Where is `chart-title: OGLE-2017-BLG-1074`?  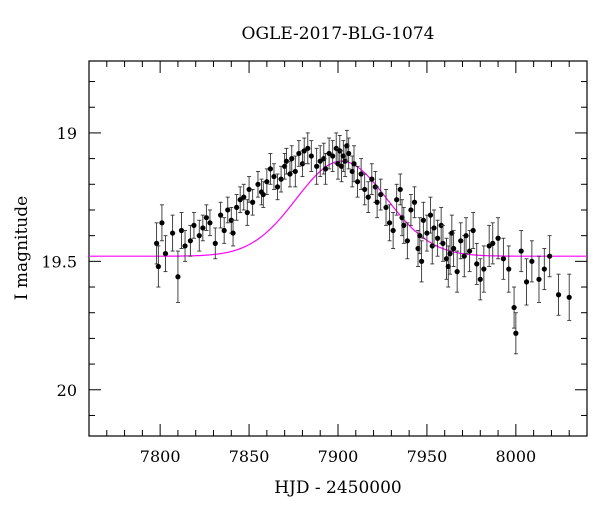 chart-title: OGLE-2017-BLG-1074 is located at coordinates (338, 34).